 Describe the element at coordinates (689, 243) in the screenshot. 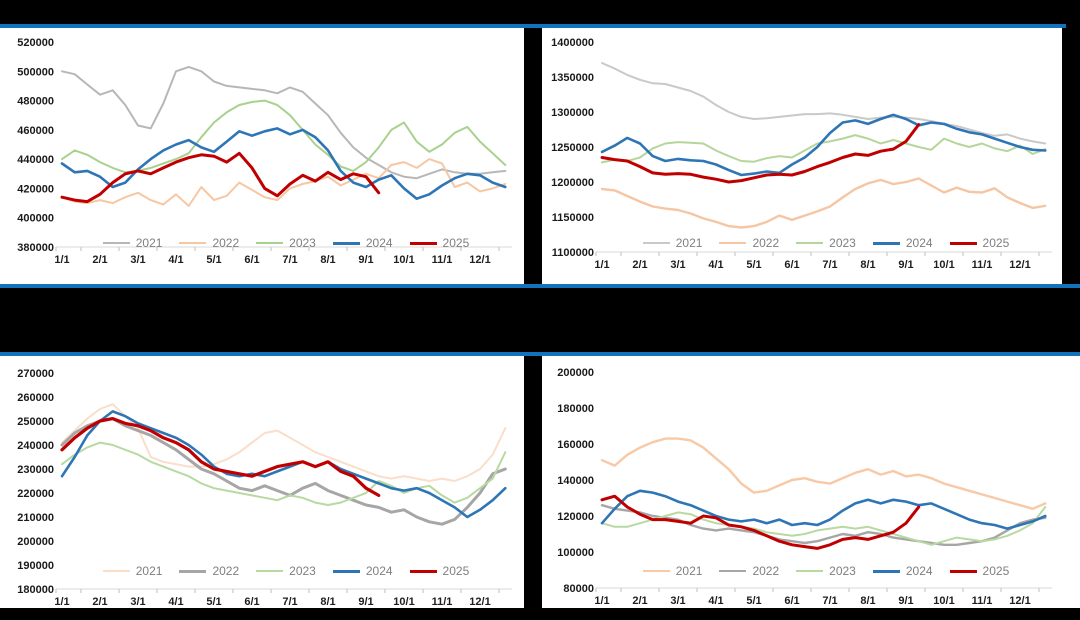

I see `legend-label: 2021` at that location.